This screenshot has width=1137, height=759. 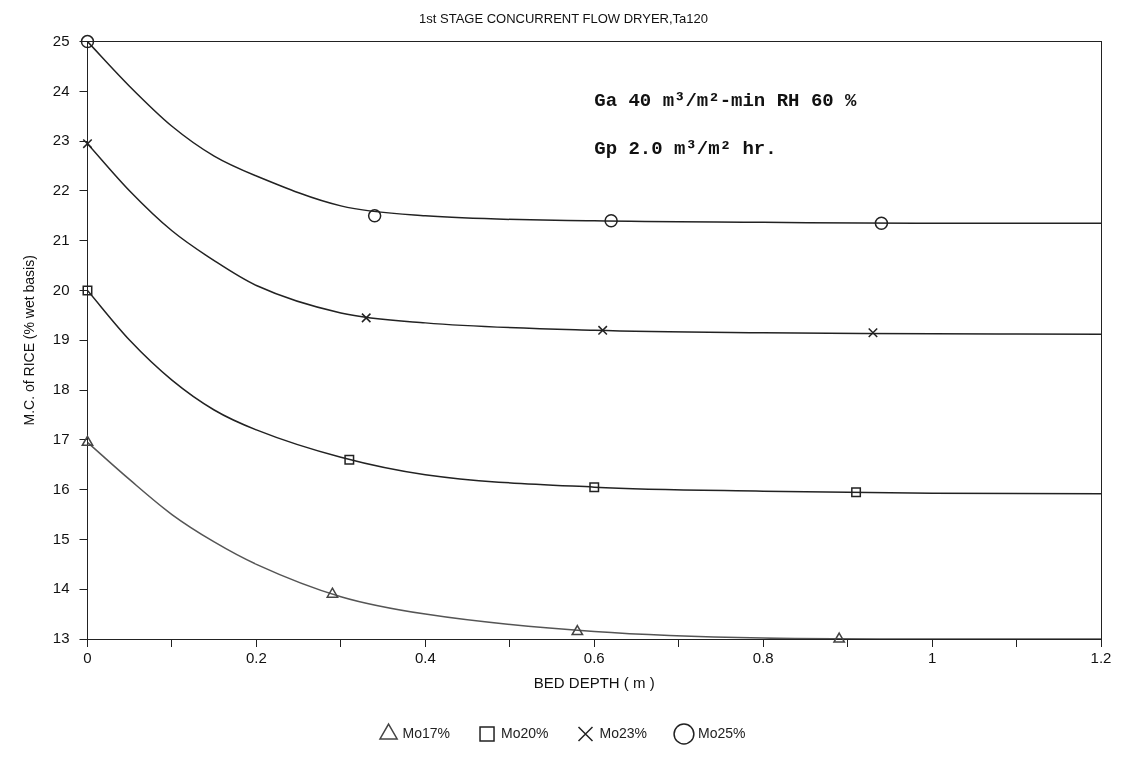 I want to click on chart-title: 1st STAGE CONCURRENT FLOW DRYER,Ta120, so click(x=563, y=19).